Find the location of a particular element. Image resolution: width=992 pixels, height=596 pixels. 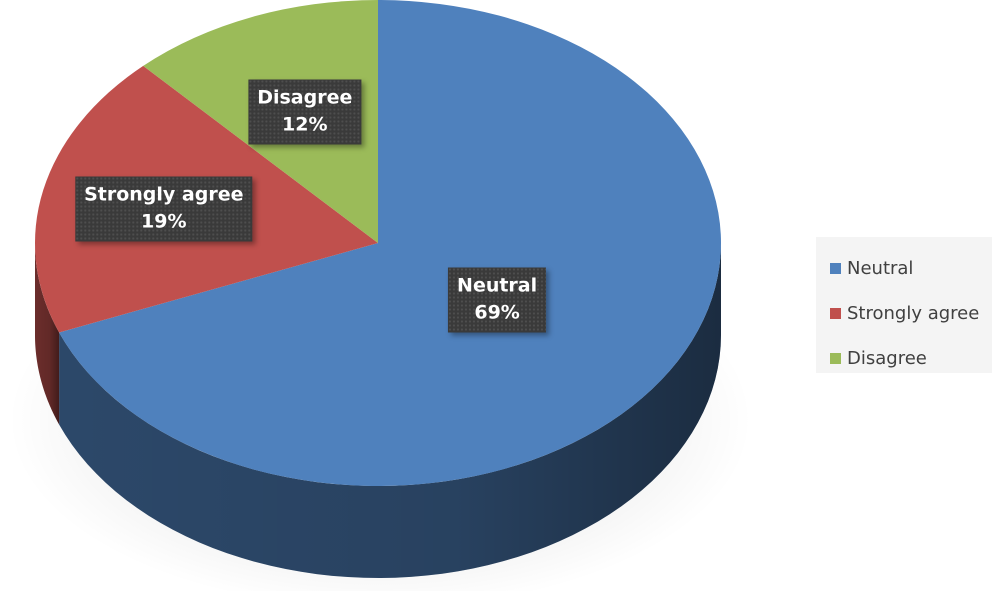

legend-label-neutral: Neutral is located at coordinates (880, 268).